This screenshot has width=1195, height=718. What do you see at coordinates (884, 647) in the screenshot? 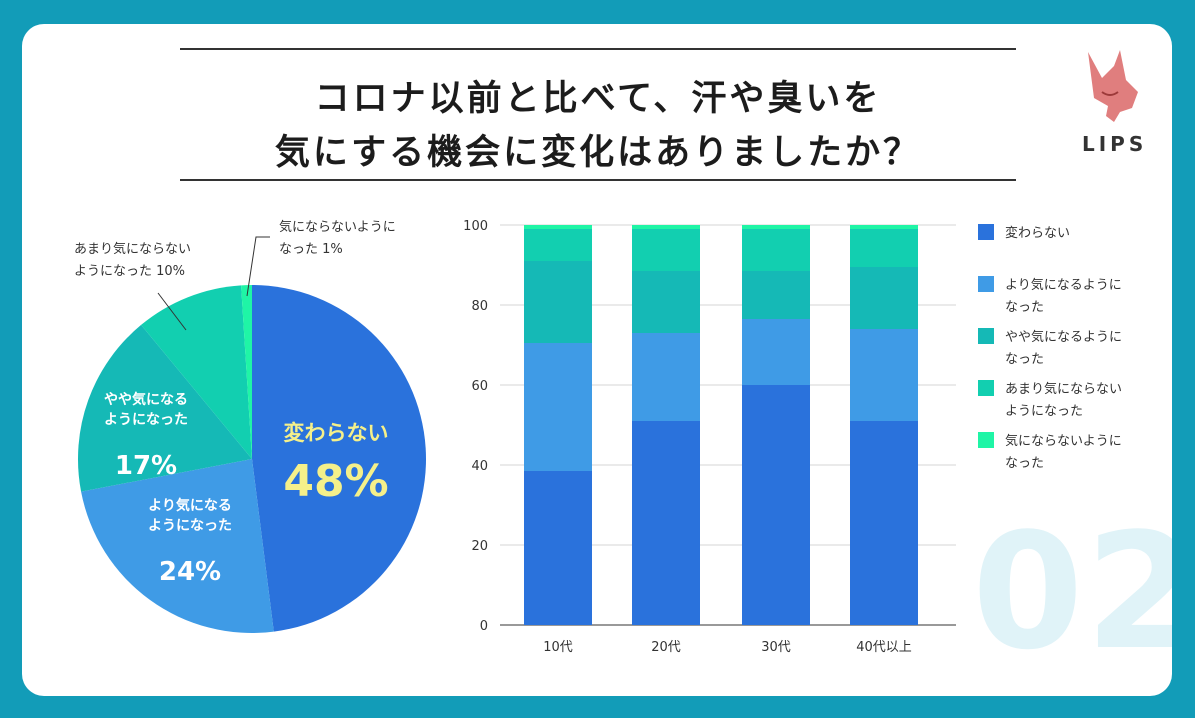
I see `x-tick-label: 40代以上` at bounding box center [884, 647].